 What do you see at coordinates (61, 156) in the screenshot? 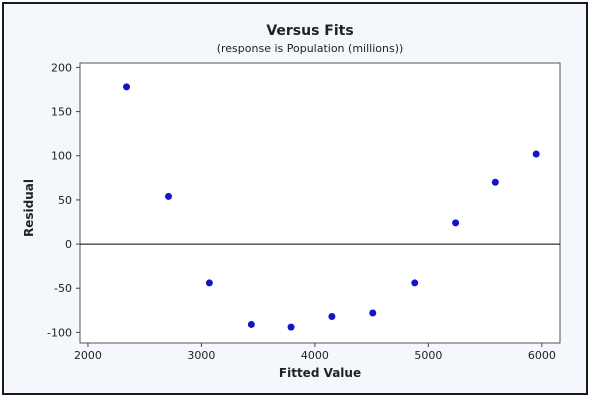
I see `y-tick-label: 100` at bounding box center [61, 156].